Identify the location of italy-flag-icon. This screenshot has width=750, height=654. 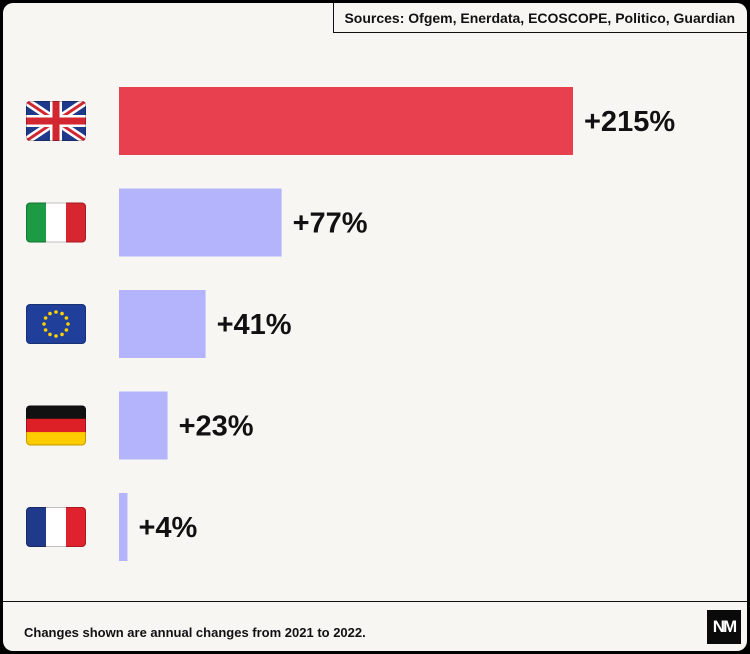
(56, 222).